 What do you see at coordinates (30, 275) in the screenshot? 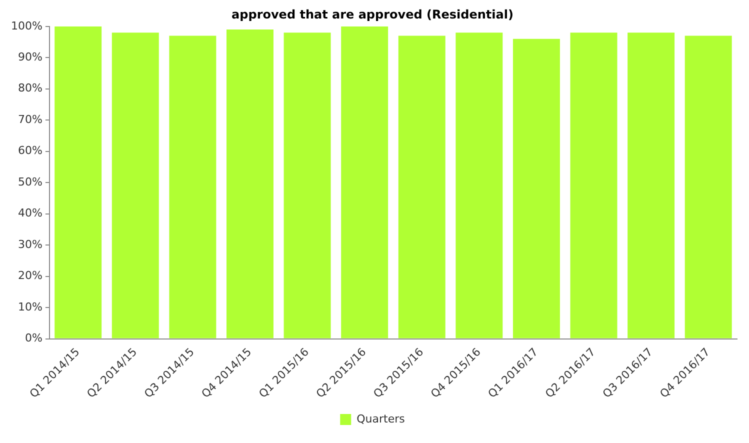
I see `y-tick-label: 20%` at bounding box center [30, 275].